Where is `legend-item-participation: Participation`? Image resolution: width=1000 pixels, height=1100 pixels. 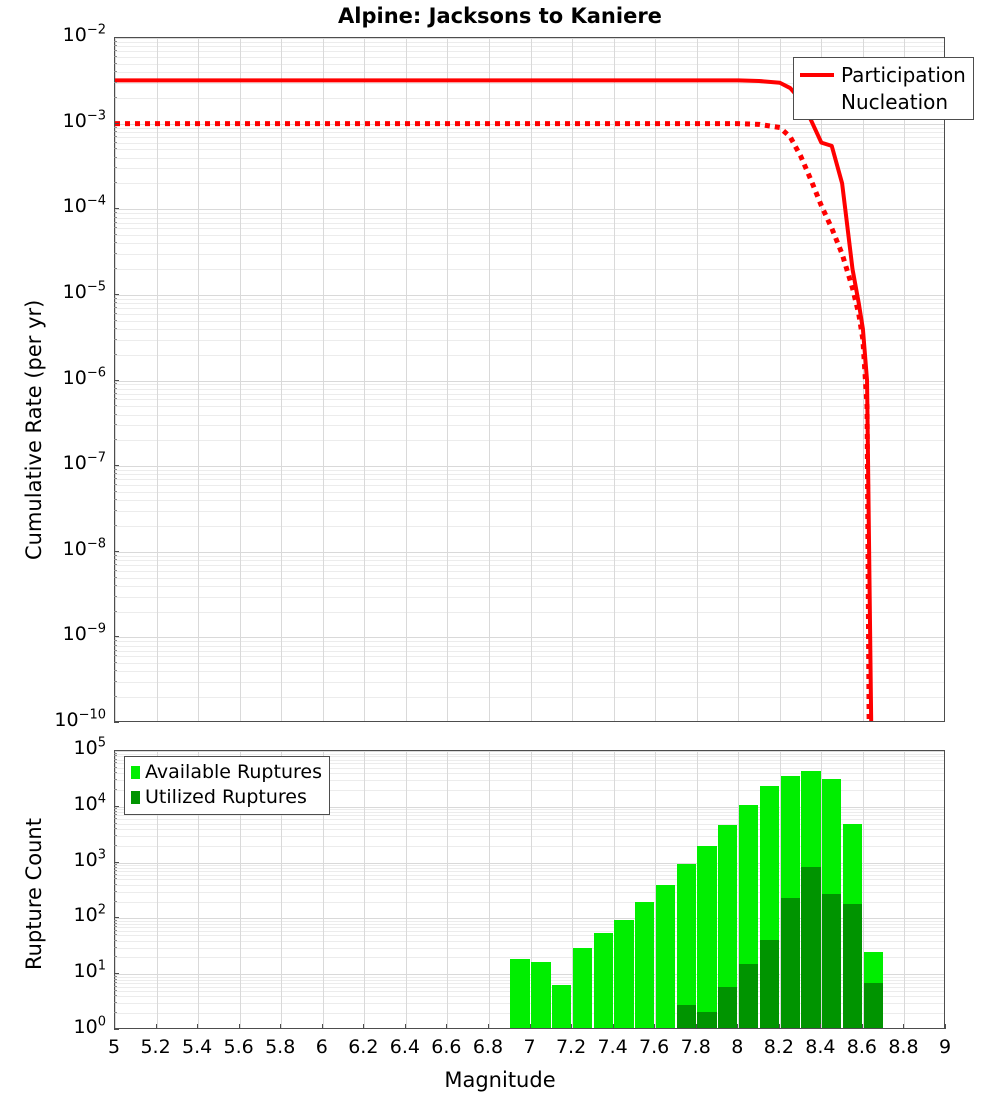
legend-item-participation: Participation is located at coordinates (883, 74).